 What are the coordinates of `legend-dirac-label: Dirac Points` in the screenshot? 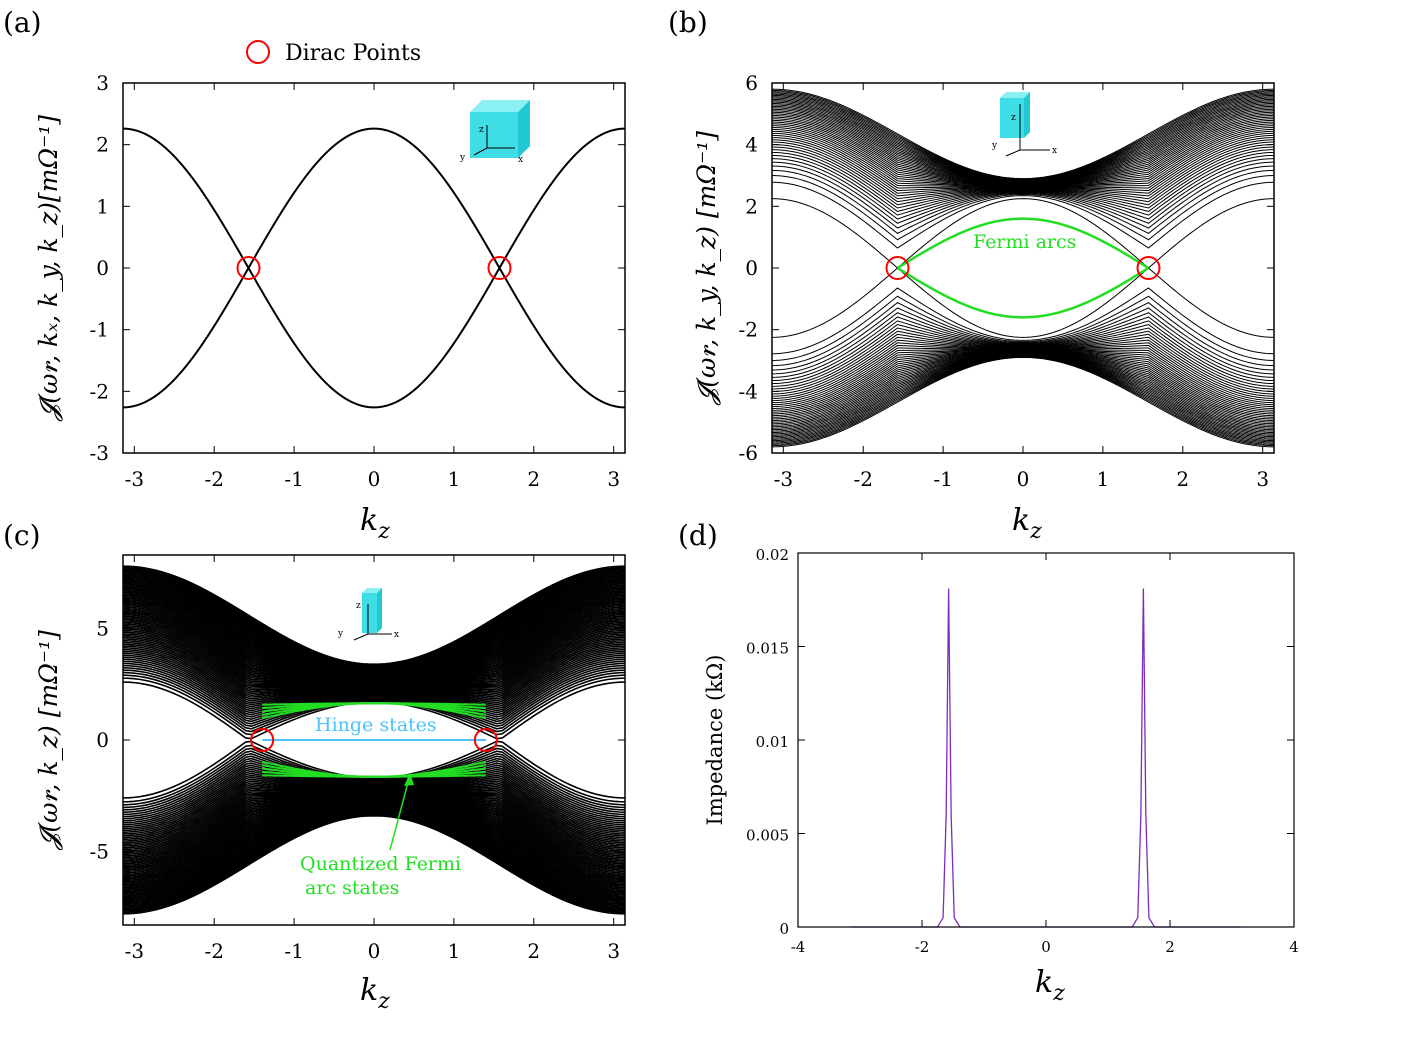 It's located at (353, 53).